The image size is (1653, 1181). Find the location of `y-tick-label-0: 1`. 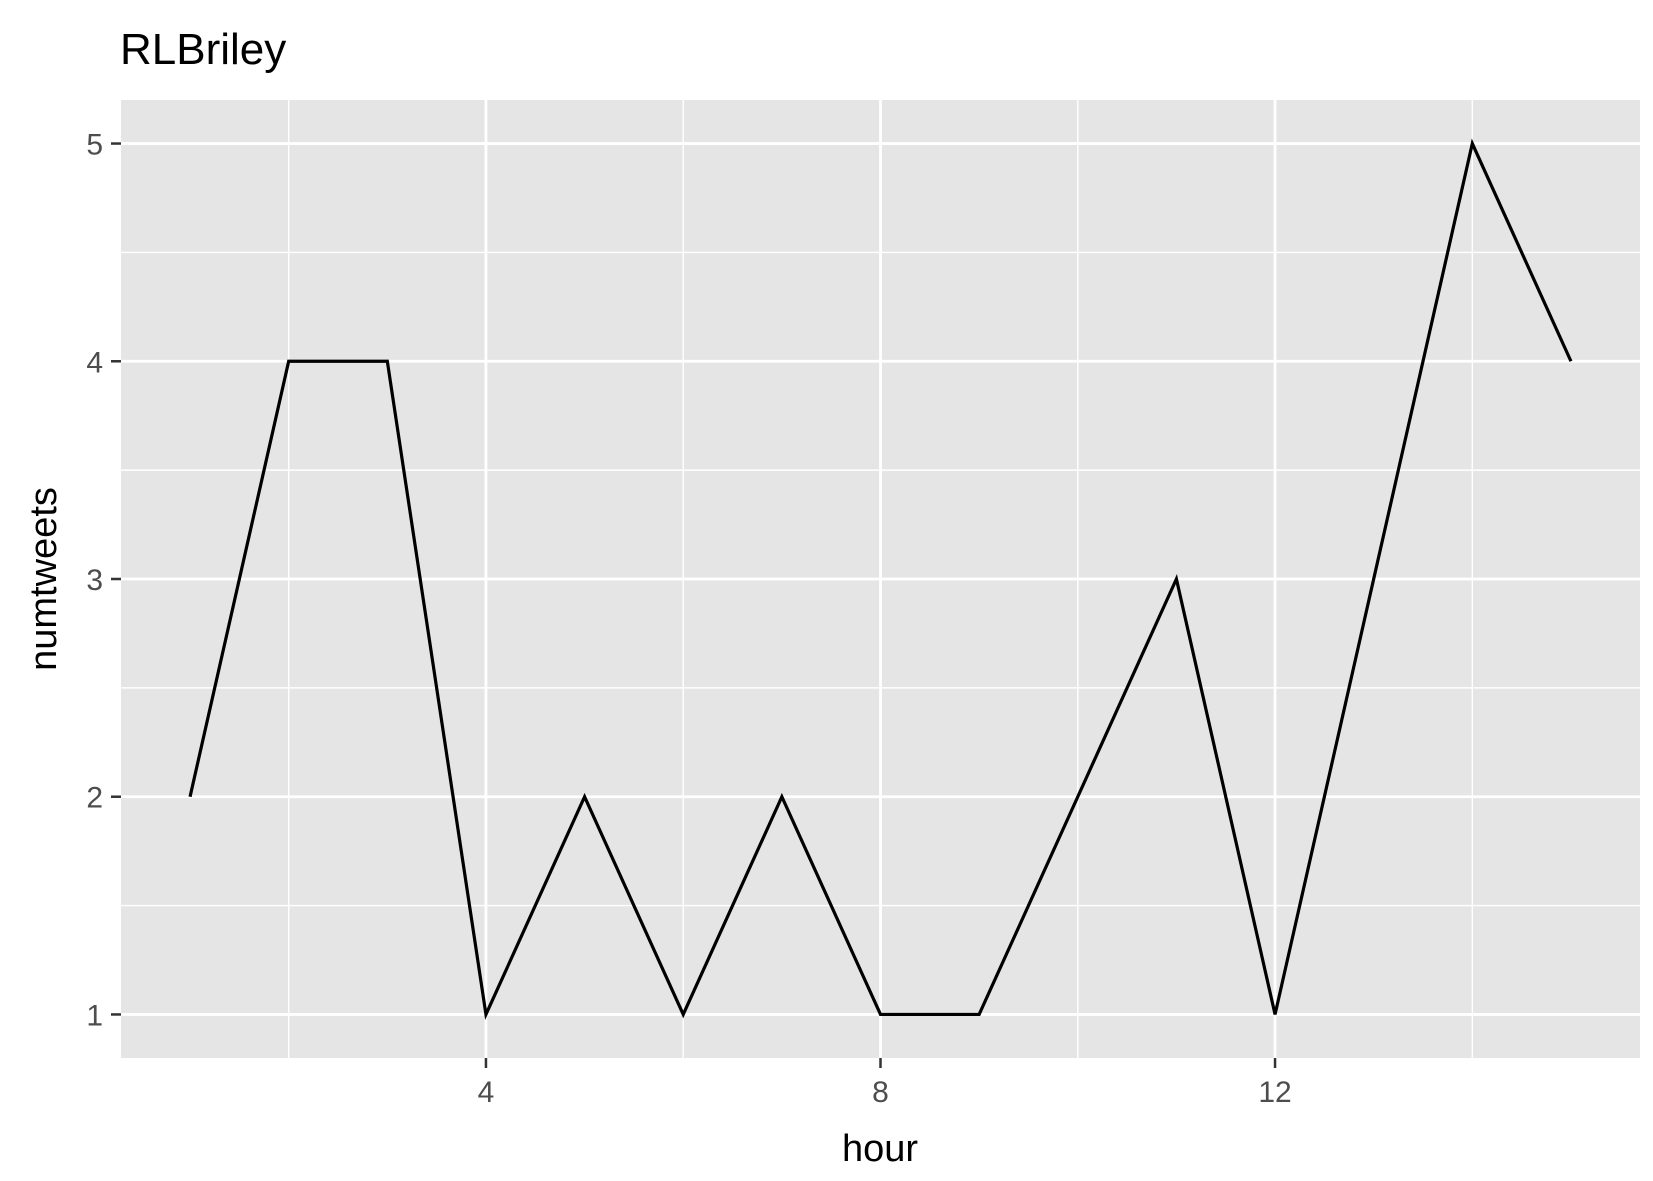

y-tick-label-0: 1 is located at coordinates (94, 1015).